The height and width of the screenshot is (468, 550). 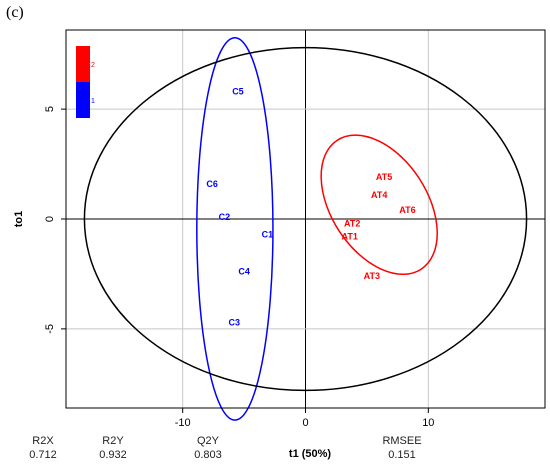 I want to click on panel-label: (c), so click(x=15, y=12).